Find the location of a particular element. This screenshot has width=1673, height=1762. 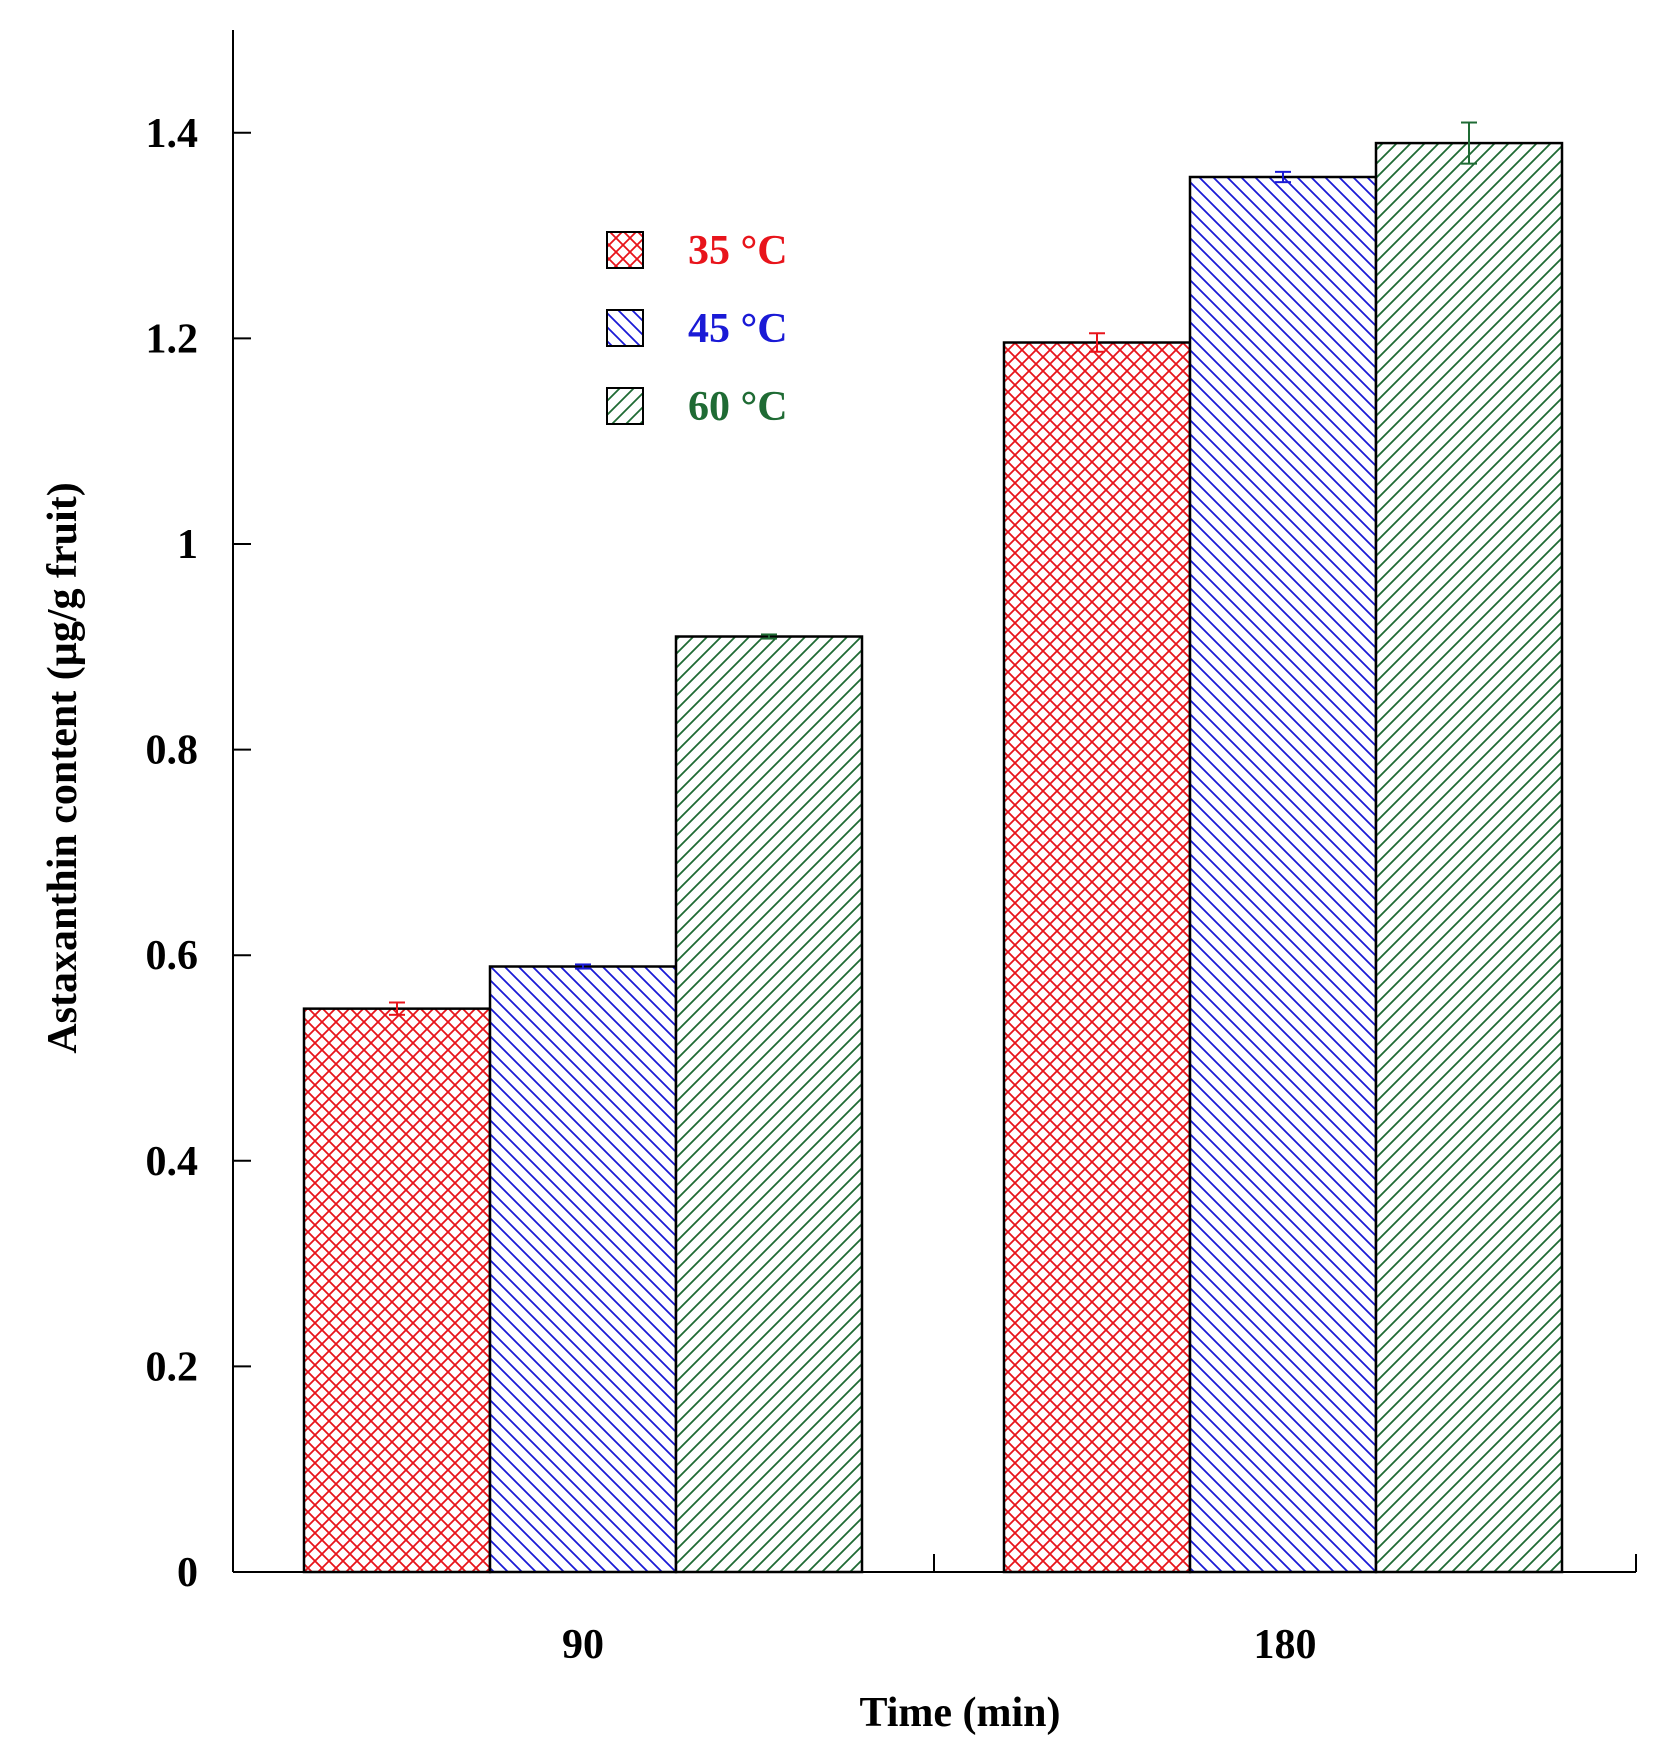

x-axis-title: Time (min) is located at coordinates (959, 1713).